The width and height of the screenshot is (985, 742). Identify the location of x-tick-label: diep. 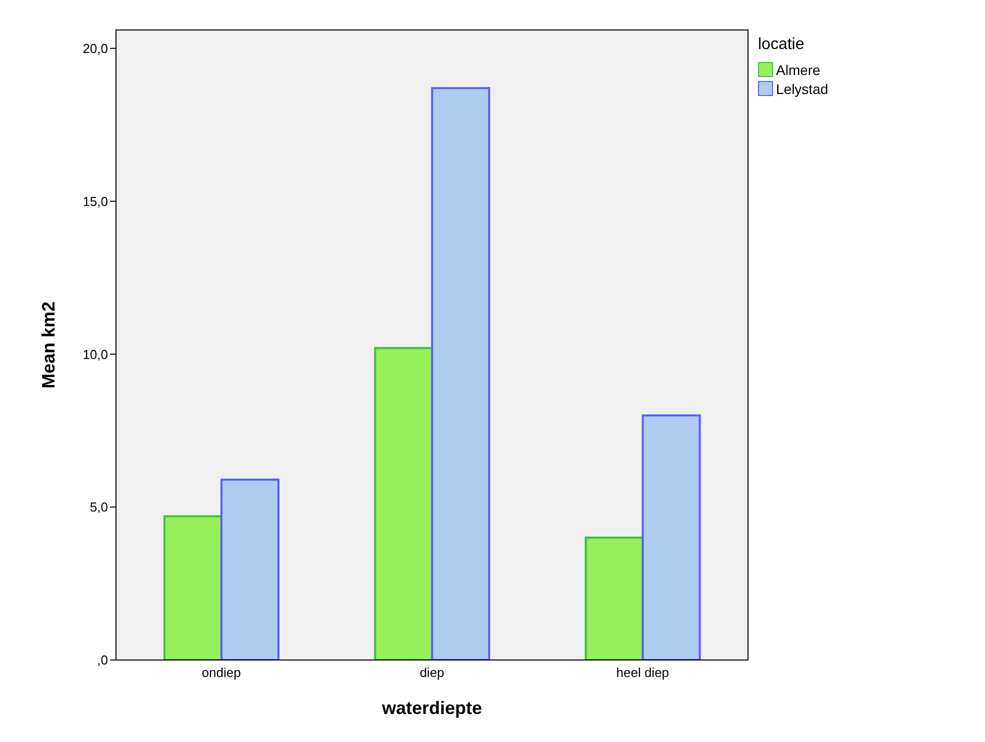
(432, 672).